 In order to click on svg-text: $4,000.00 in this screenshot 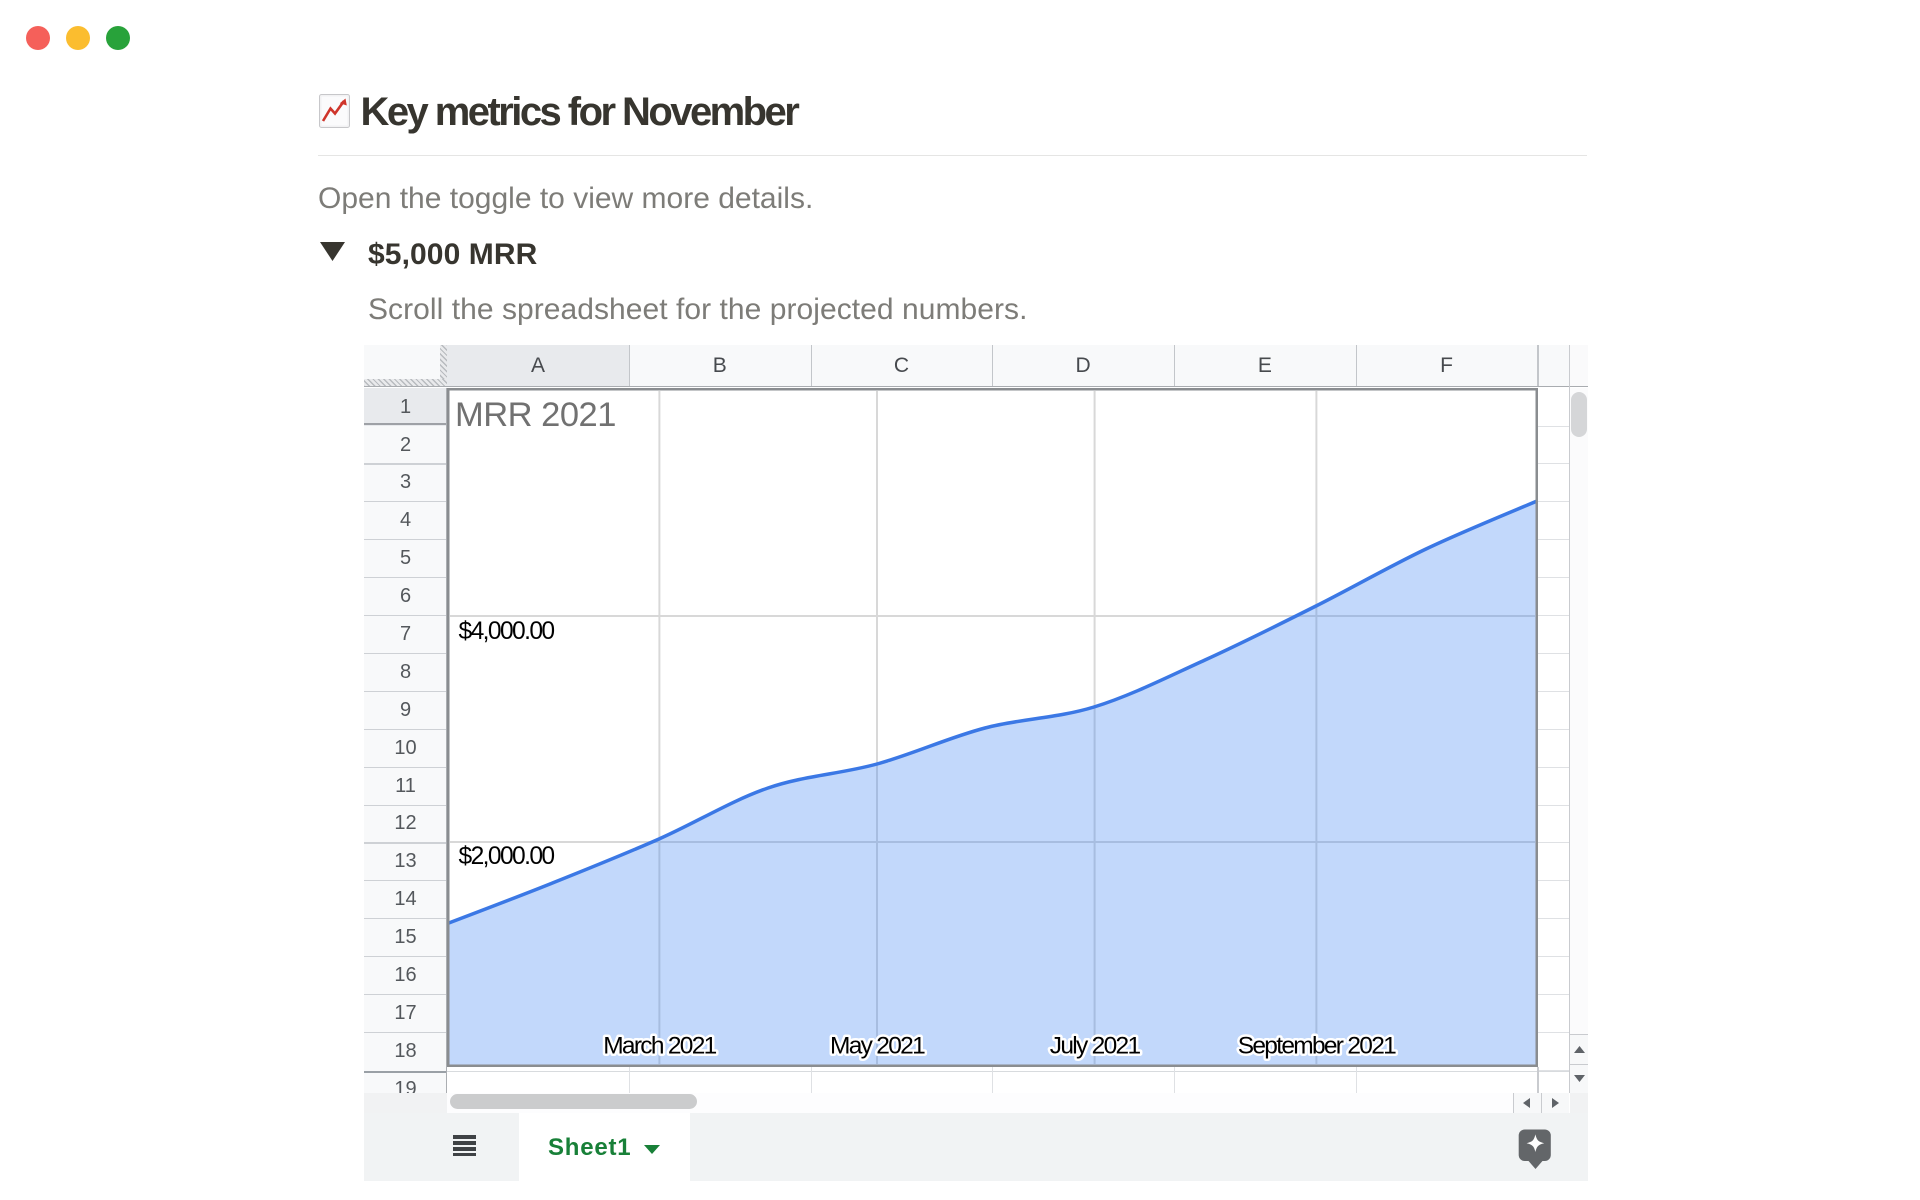, I will do `click(507, 631)`.